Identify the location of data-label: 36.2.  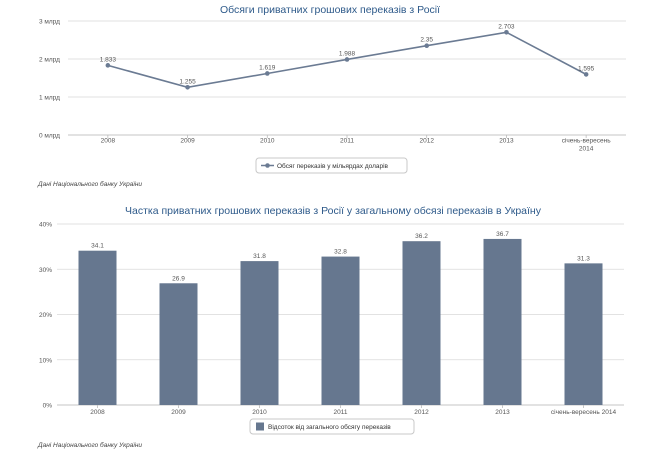
(421, 236).